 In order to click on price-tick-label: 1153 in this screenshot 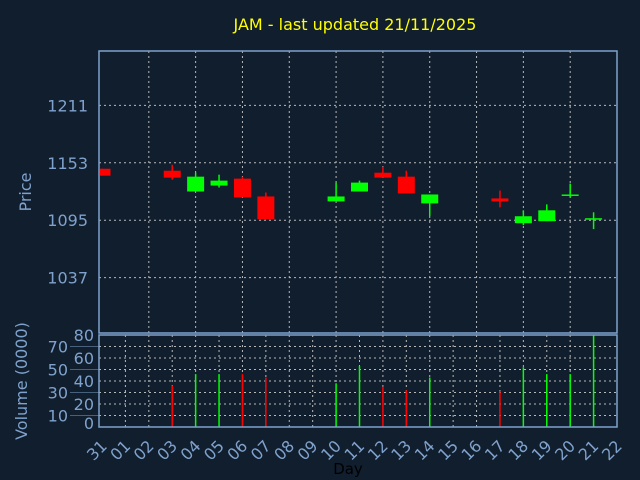, I will do `click(67, 163)`.